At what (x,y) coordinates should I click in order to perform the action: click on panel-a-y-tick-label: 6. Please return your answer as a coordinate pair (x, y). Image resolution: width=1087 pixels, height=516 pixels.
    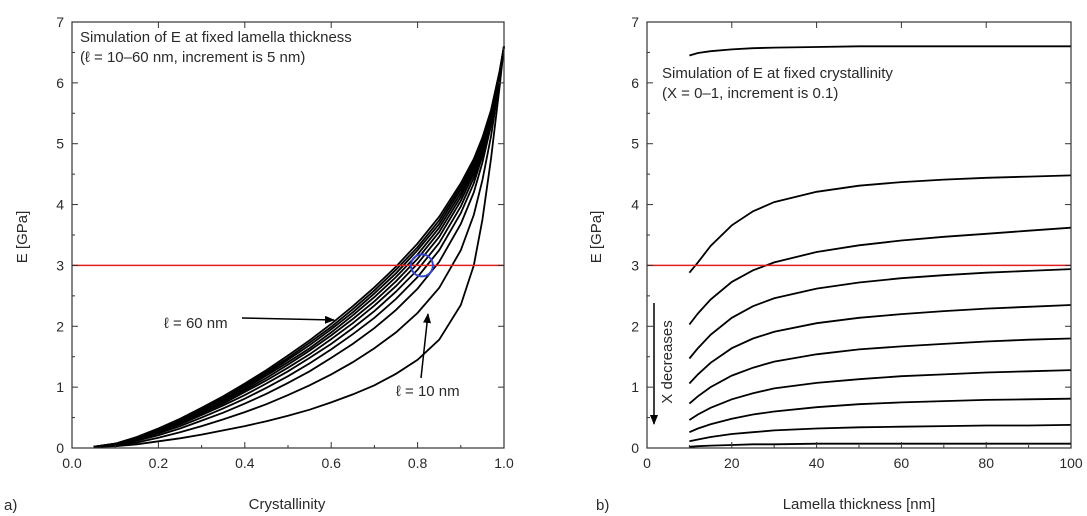
    Looking at the image, I should click on (60, 83).